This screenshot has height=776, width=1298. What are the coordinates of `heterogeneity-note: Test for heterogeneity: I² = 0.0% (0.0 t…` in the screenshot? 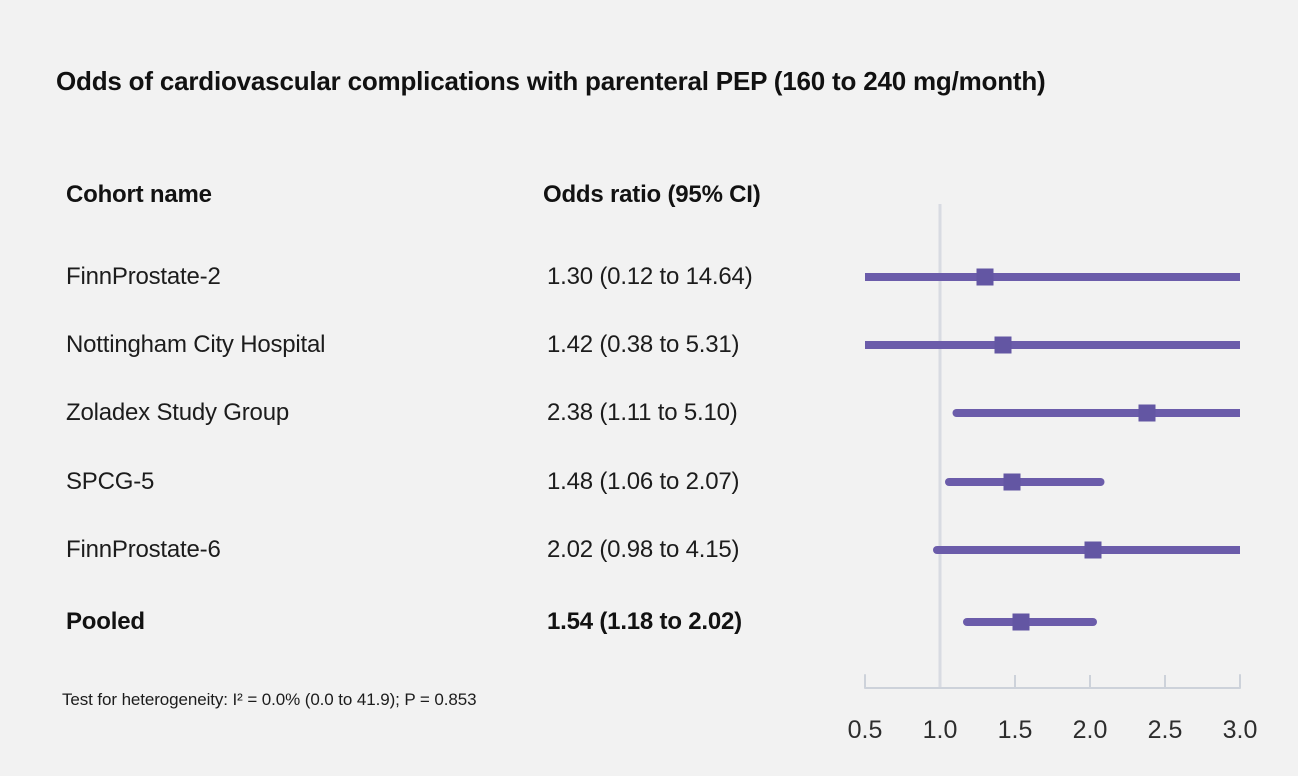 It's located at (269, 699).